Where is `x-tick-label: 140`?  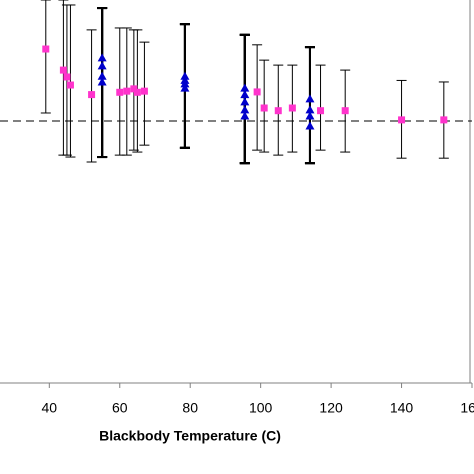 x-tick-label: 140 is located at coordinates (402, 408).